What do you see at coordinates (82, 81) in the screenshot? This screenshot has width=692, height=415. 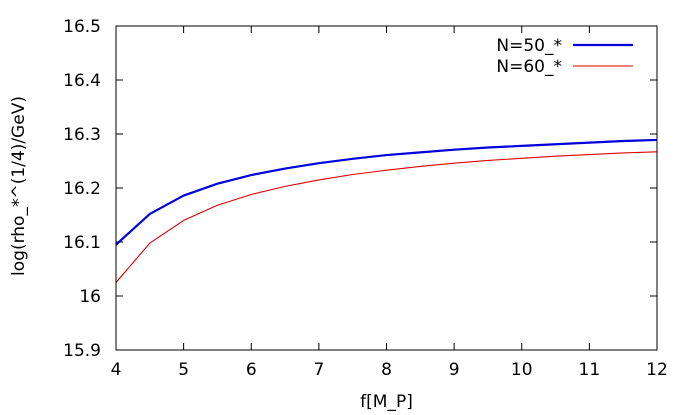 I see `y-tick-label: 16.4` at bounding box center [82, 81].